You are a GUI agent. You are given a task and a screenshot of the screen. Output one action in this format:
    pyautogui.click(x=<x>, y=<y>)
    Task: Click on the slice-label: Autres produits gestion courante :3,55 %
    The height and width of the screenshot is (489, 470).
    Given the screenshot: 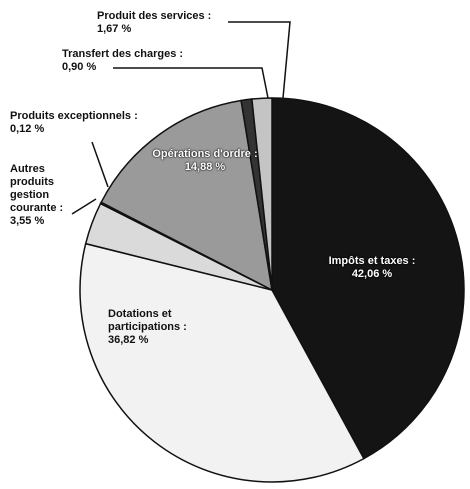 What is the action you would take?
    pyautogui.click(x=45, y=195)
    